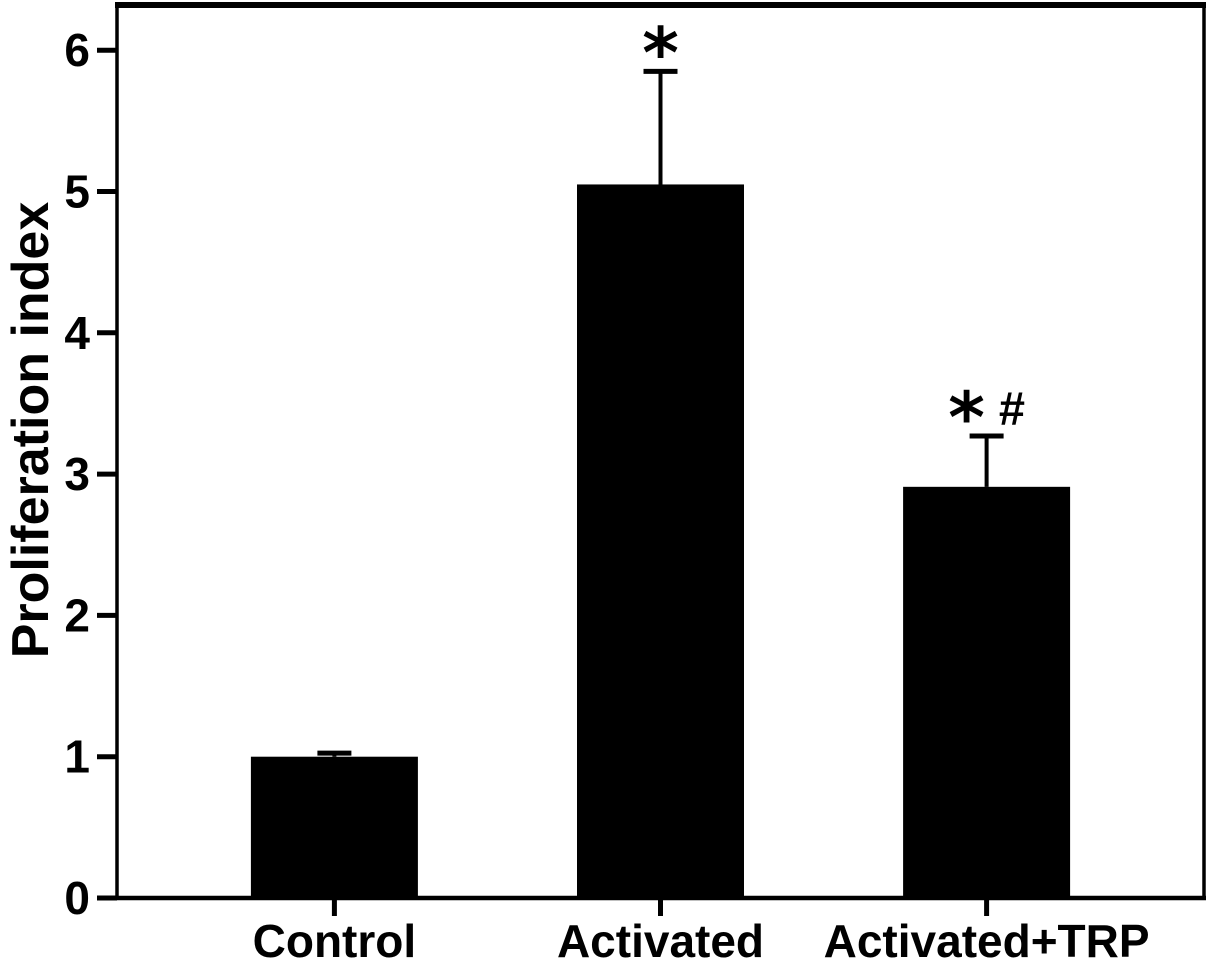 Image resolution: width=1209 pixels, height=966 pixels. What do you see at coordinates (31, 430) in the screenshot?
I see `y-axis-title: Proliferation index` at bounding box center [31, 430].